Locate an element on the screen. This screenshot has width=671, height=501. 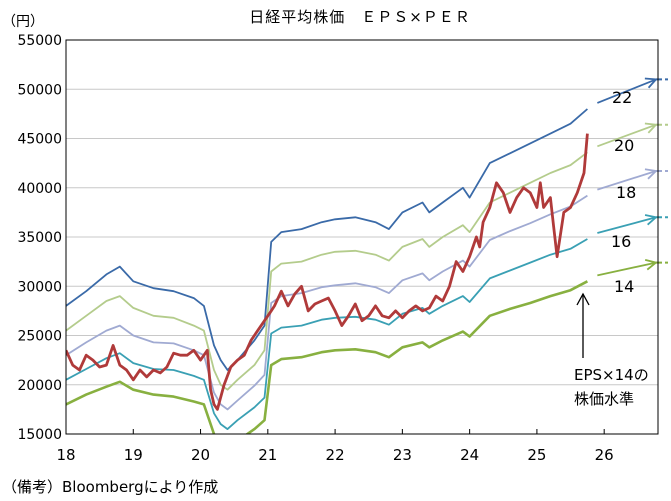
source-note: （備考）Bloombergにより作成 is located at coordinates (110, 487).